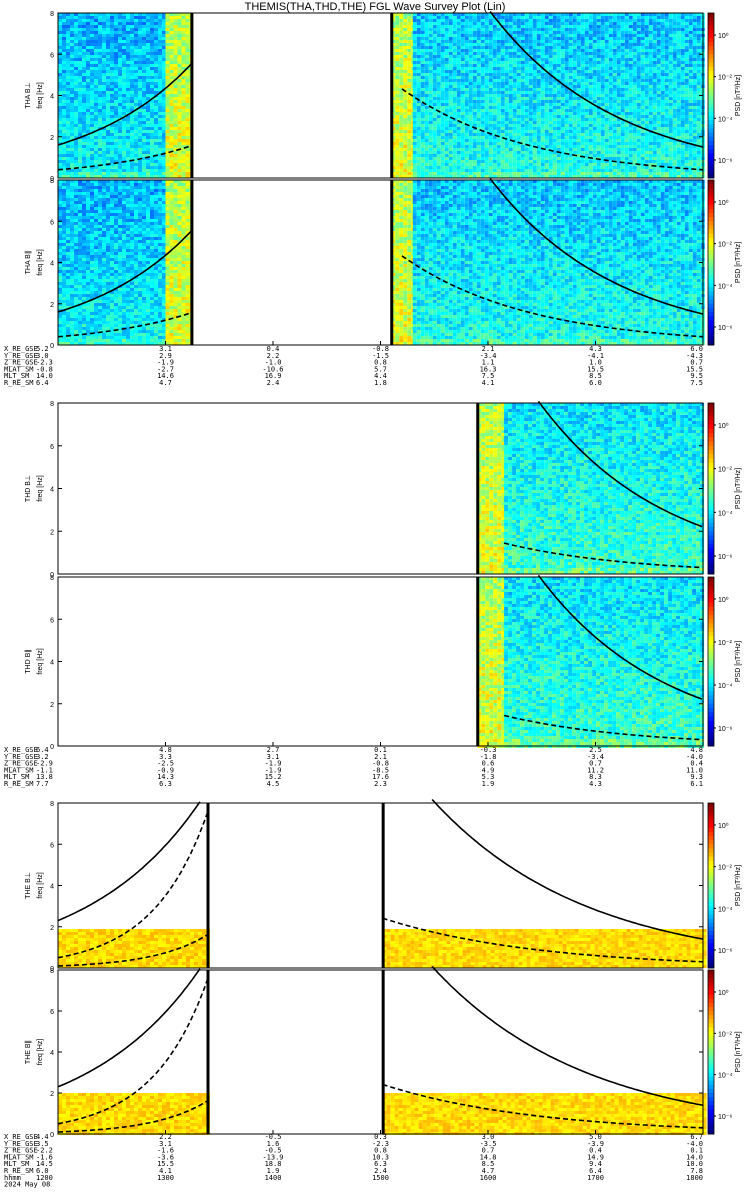 The height and width of the screenshot is (1200, 750). What do you see at coordinates (44, 1178) in the screenshot?
I see `ephemeris-value: 1200` at bounding box center [44, 1178].